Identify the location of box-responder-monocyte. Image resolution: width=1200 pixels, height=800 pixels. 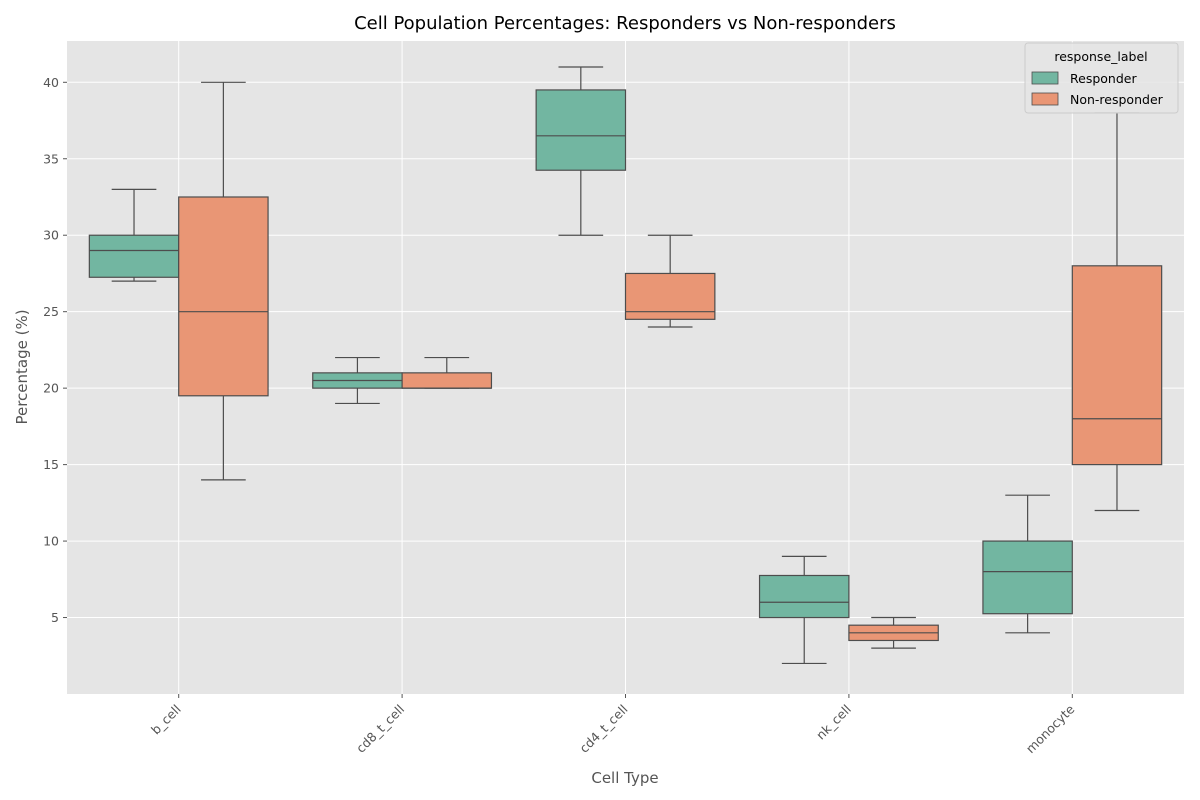
(1027, 564).